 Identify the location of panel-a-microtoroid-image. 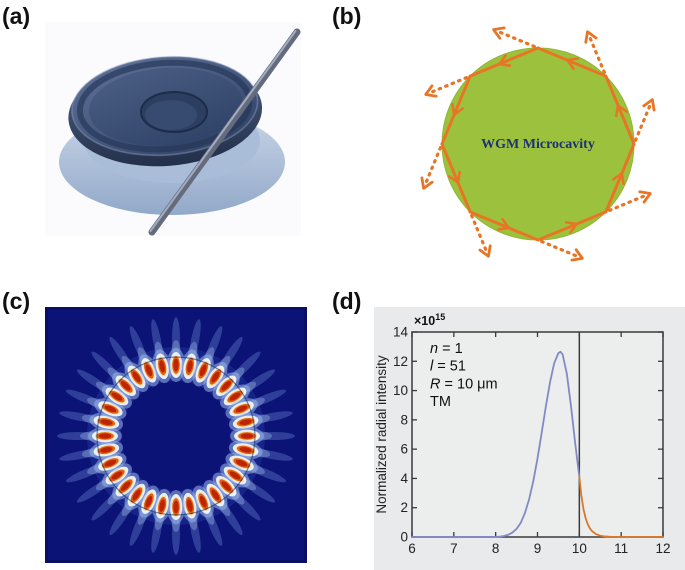
(173, 129).